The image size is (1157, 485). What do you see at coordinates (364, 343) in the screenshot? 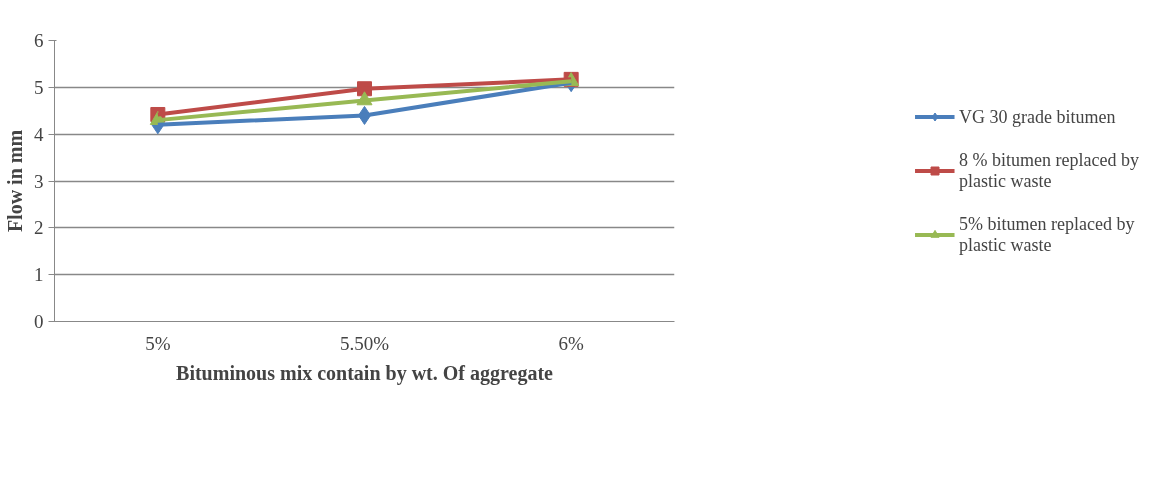
I see `x-tick-label: 5.50%` at bounding box center [364, 343].